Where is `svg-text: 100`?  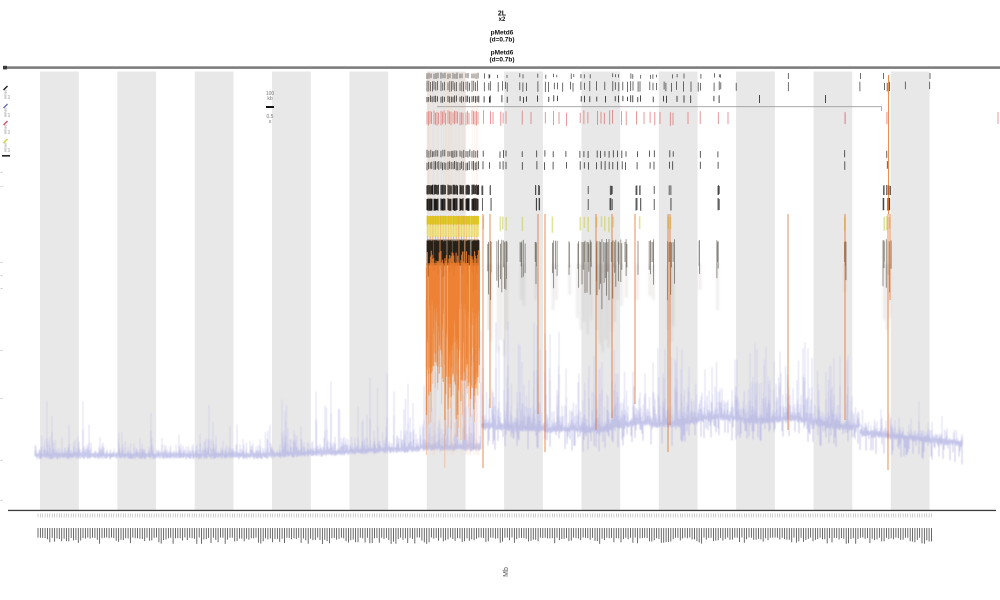
svg-text: 100 is located at coordinates (270, 94).